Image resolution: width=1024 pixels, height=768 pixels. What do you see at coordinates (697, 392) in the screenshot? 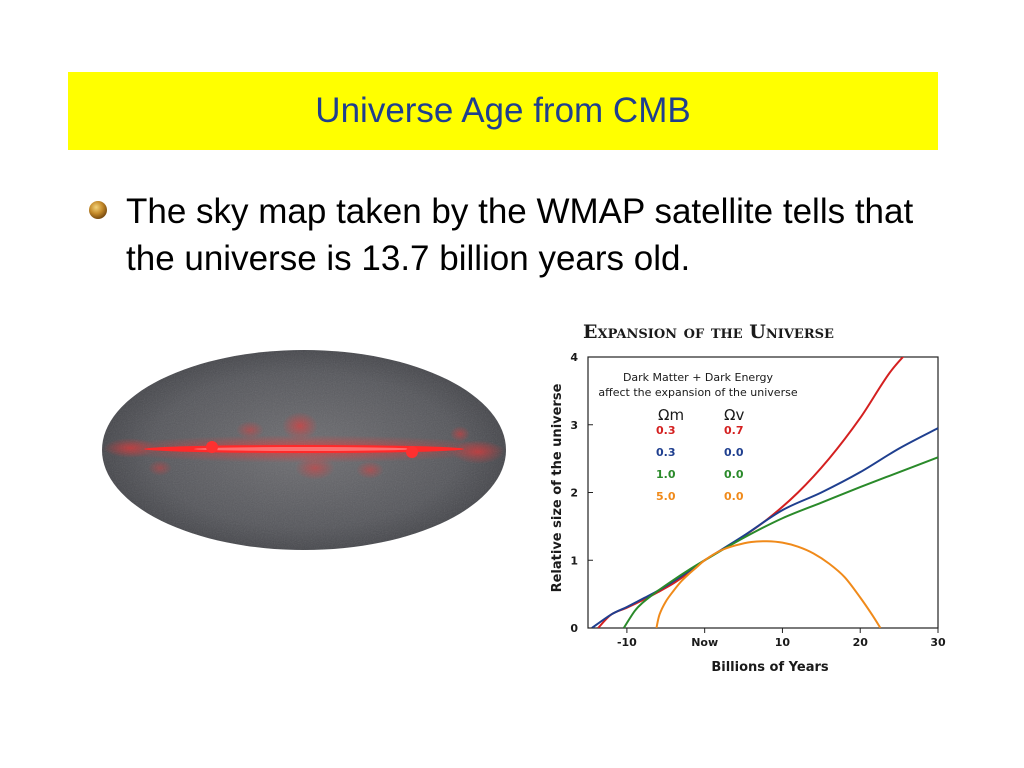
I see `annotation-line: affect the expansion of the universe` at bounding box center [697, 392].